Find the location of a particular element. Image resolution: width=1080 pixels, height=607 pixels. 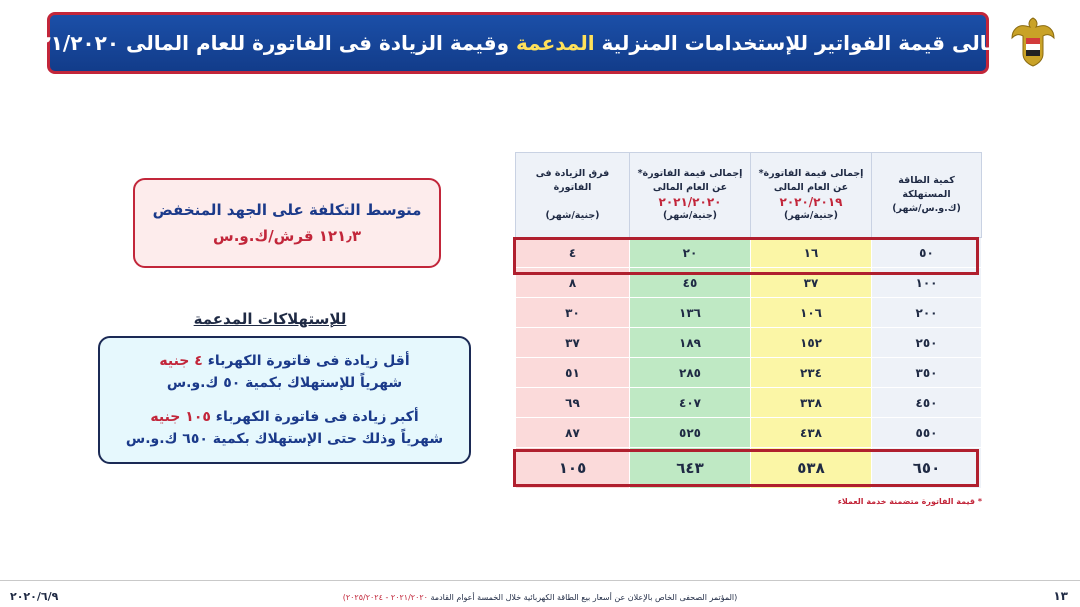

cell-bill-2020: ٦٤٣ is located at coordinates (690, 468).